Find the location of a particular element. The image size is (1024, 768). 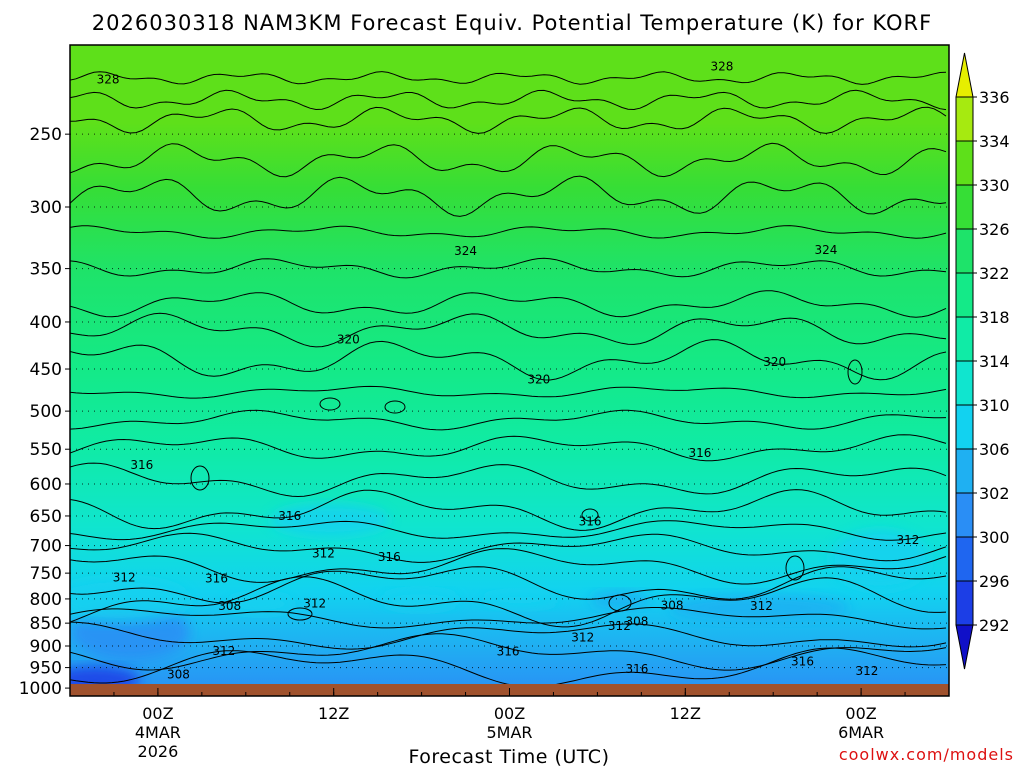

x-tick-label: 4MAR is located at coordinates (158, 732).